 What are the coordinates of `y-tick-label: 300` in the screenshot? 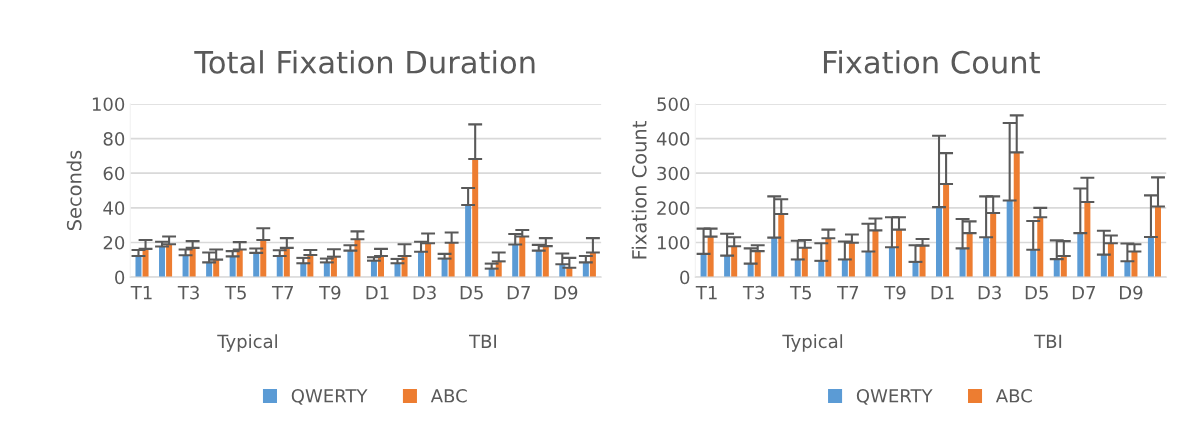 It's located at (673, 173).